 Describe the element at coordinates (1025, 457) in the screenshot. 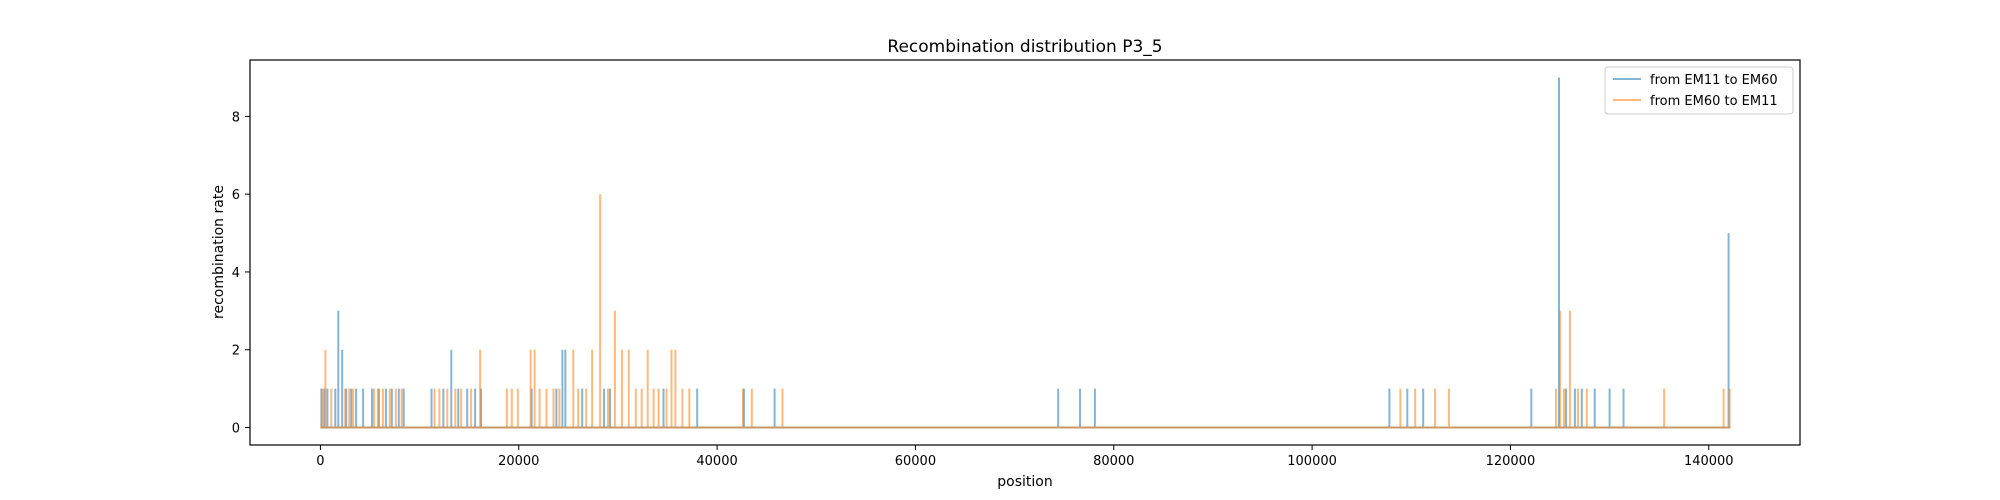

I see `x-axis-ticks: 0 20000 40000 60000 80000 100000 120000 140000` at that location.